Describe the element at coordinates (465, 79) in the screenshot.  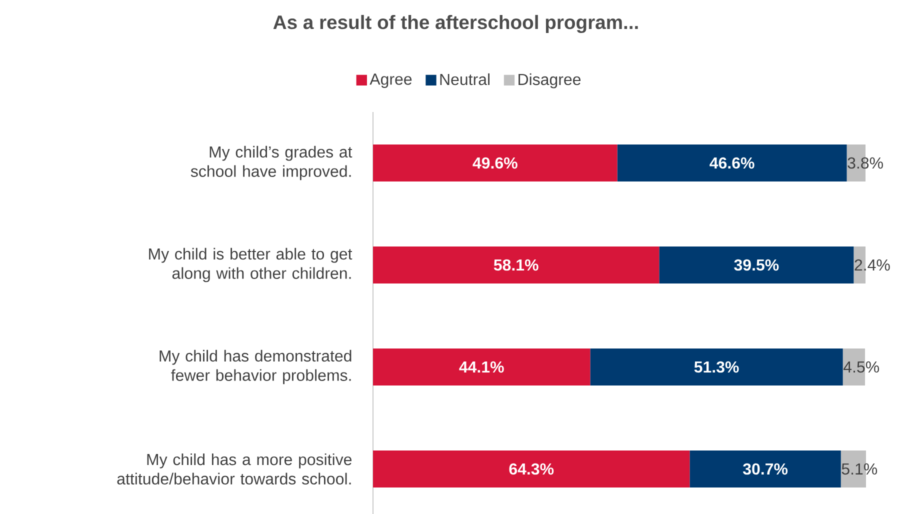
I see `legend-label: Neutral` at that location.